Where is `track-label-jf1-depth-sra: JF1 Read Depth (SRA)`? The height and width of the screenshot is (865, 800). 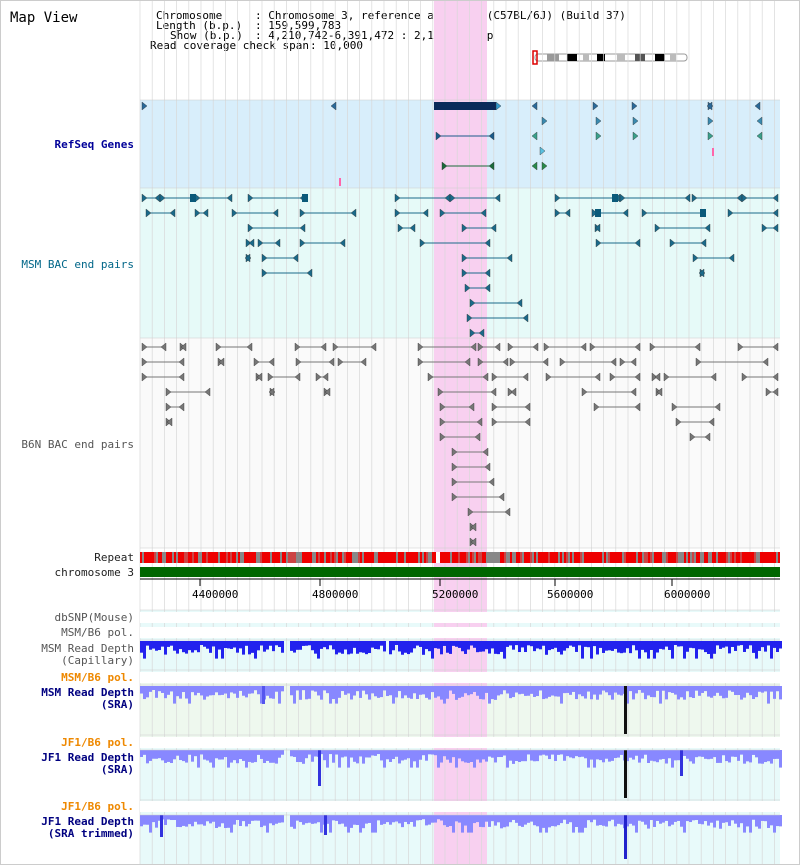
track-label-jf1-depth-sra: JF1 Read Depth (SRA) is located at coordinates (87, 763).